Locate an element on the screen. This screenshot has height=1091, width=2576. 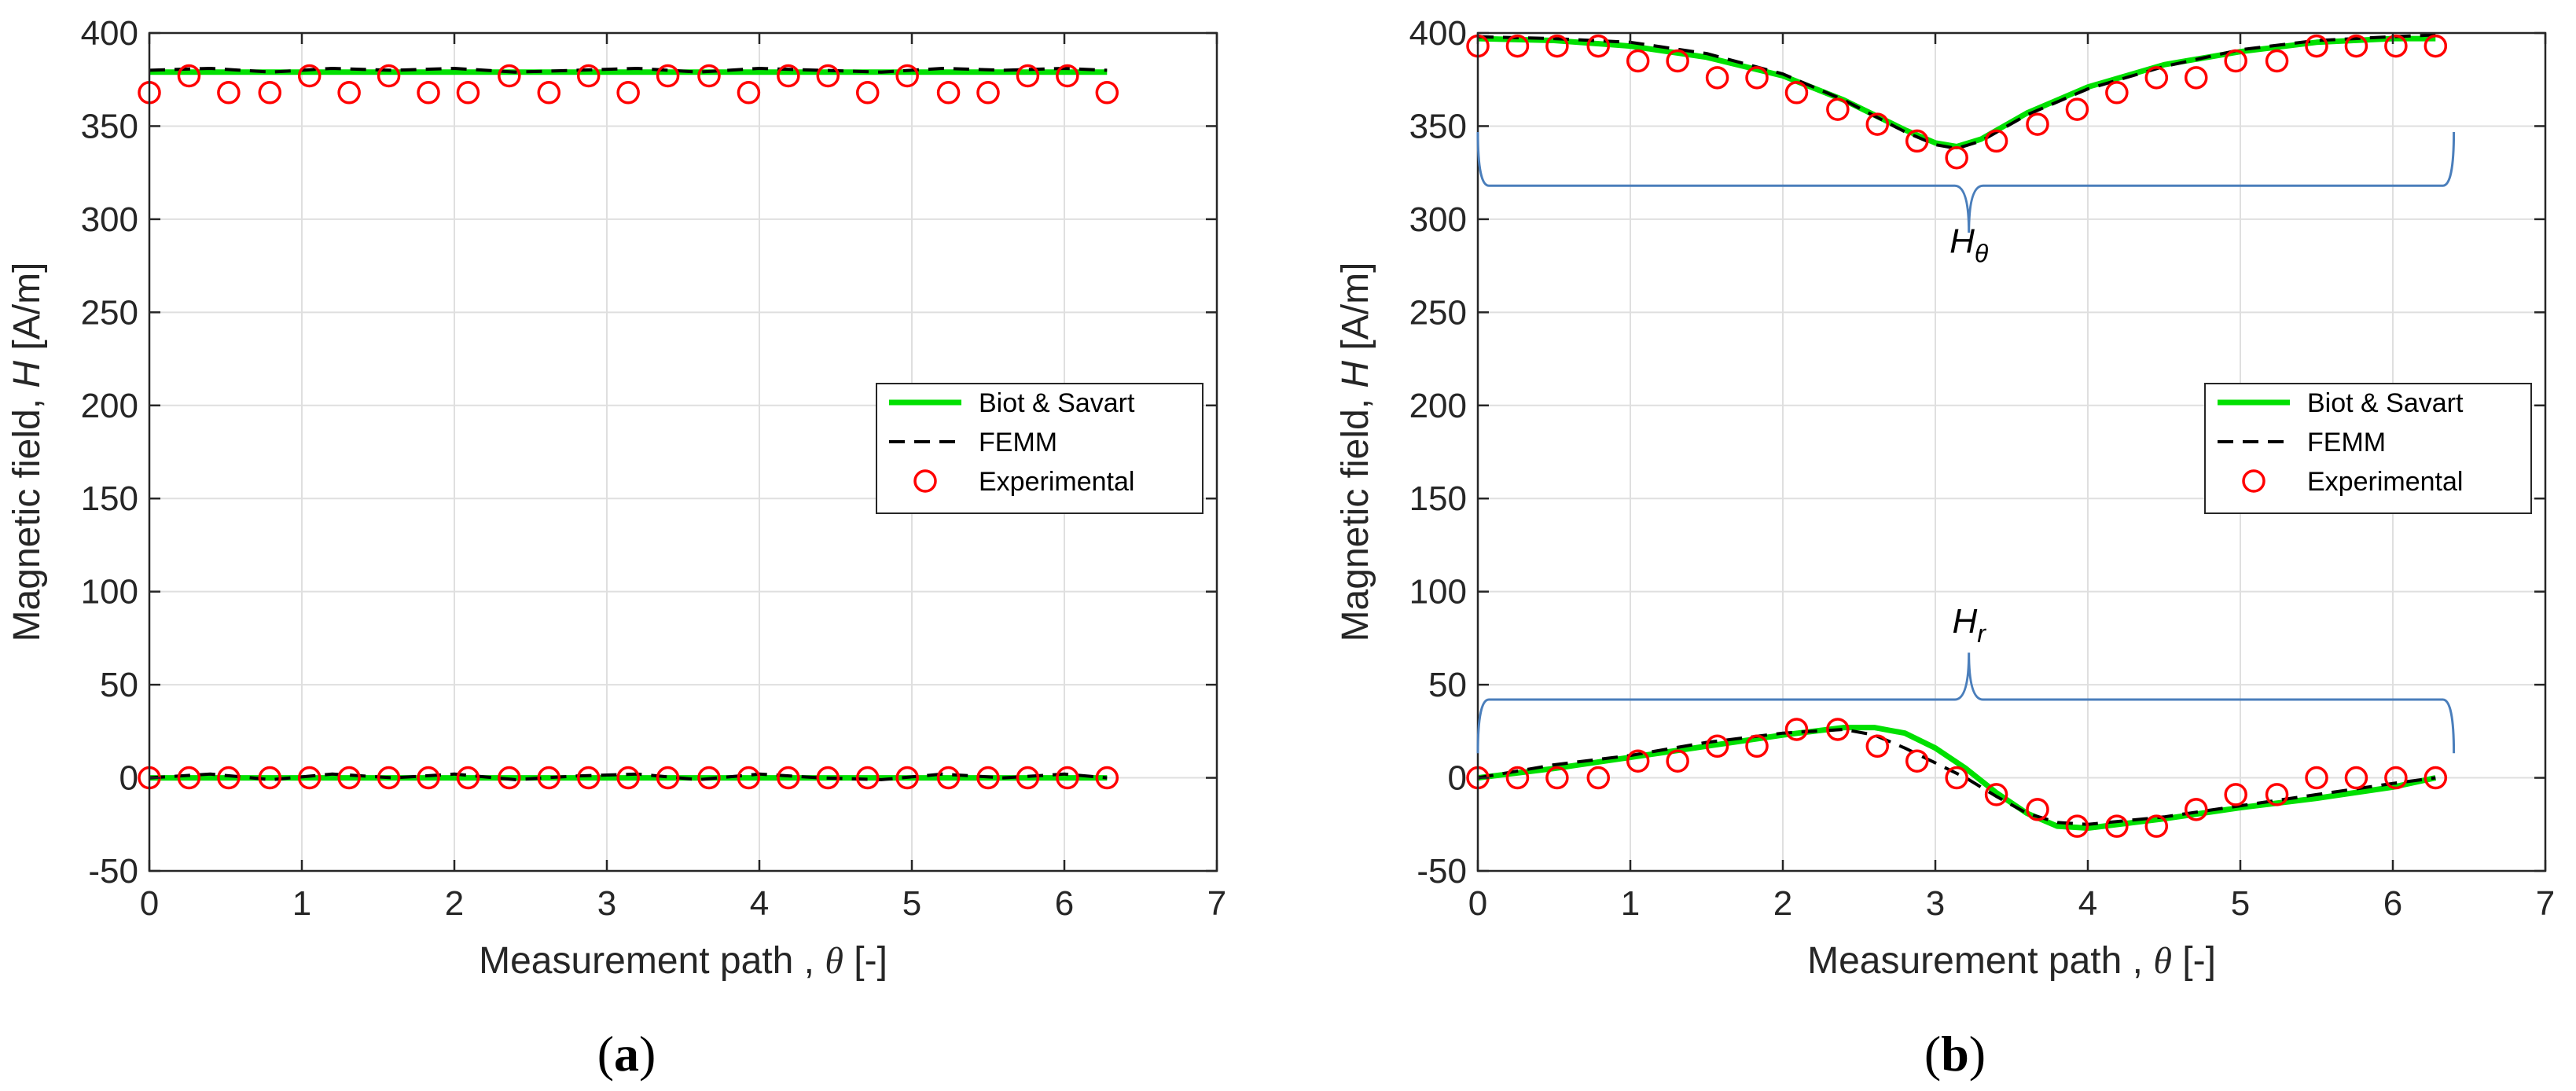
y-tick-label: 350 is located at coordinates (109, 126).